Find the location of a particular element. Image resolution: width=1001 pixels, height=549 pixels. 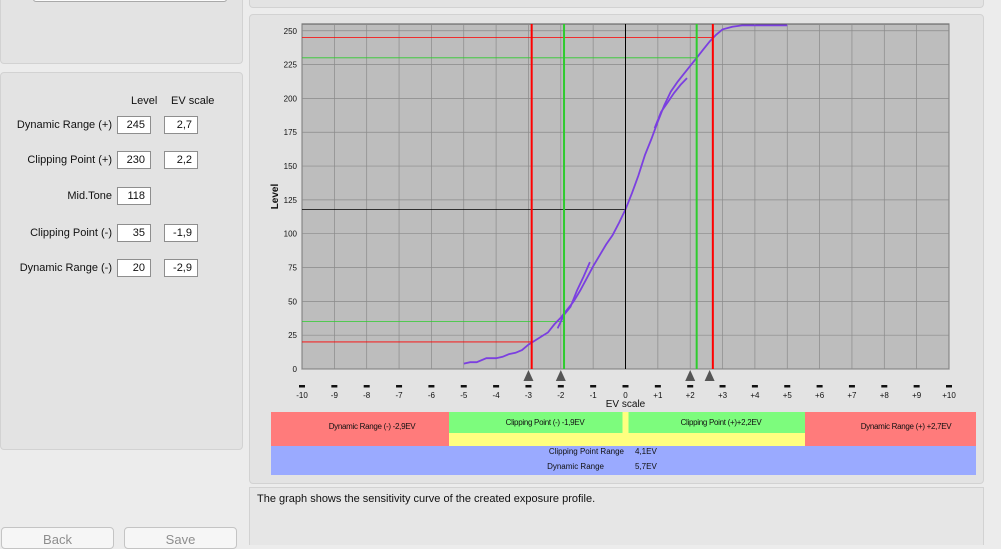

y-tick-label: 200 is located at coordinates (291, 98).